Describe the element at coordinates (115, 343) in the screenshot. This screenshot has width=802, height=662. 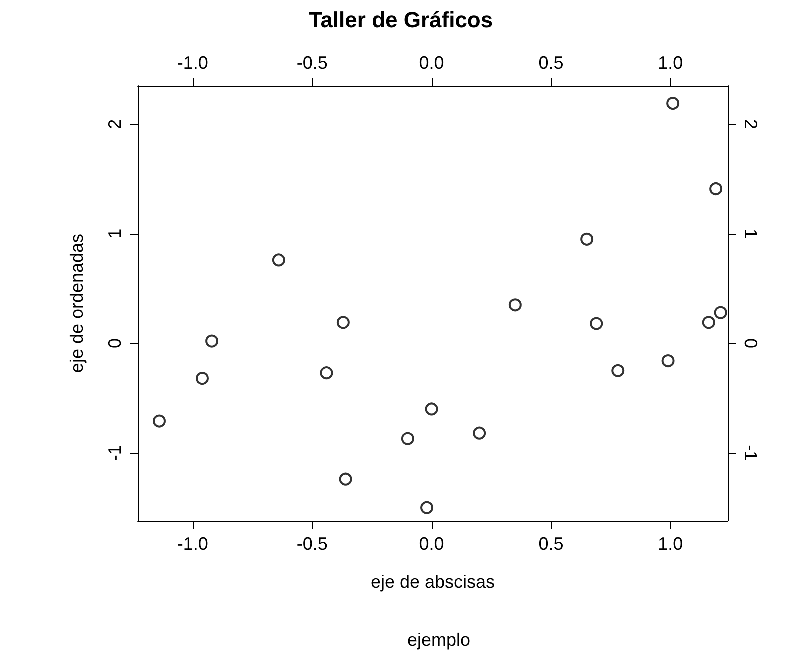
I see `y-tick-label: 0` at that location.